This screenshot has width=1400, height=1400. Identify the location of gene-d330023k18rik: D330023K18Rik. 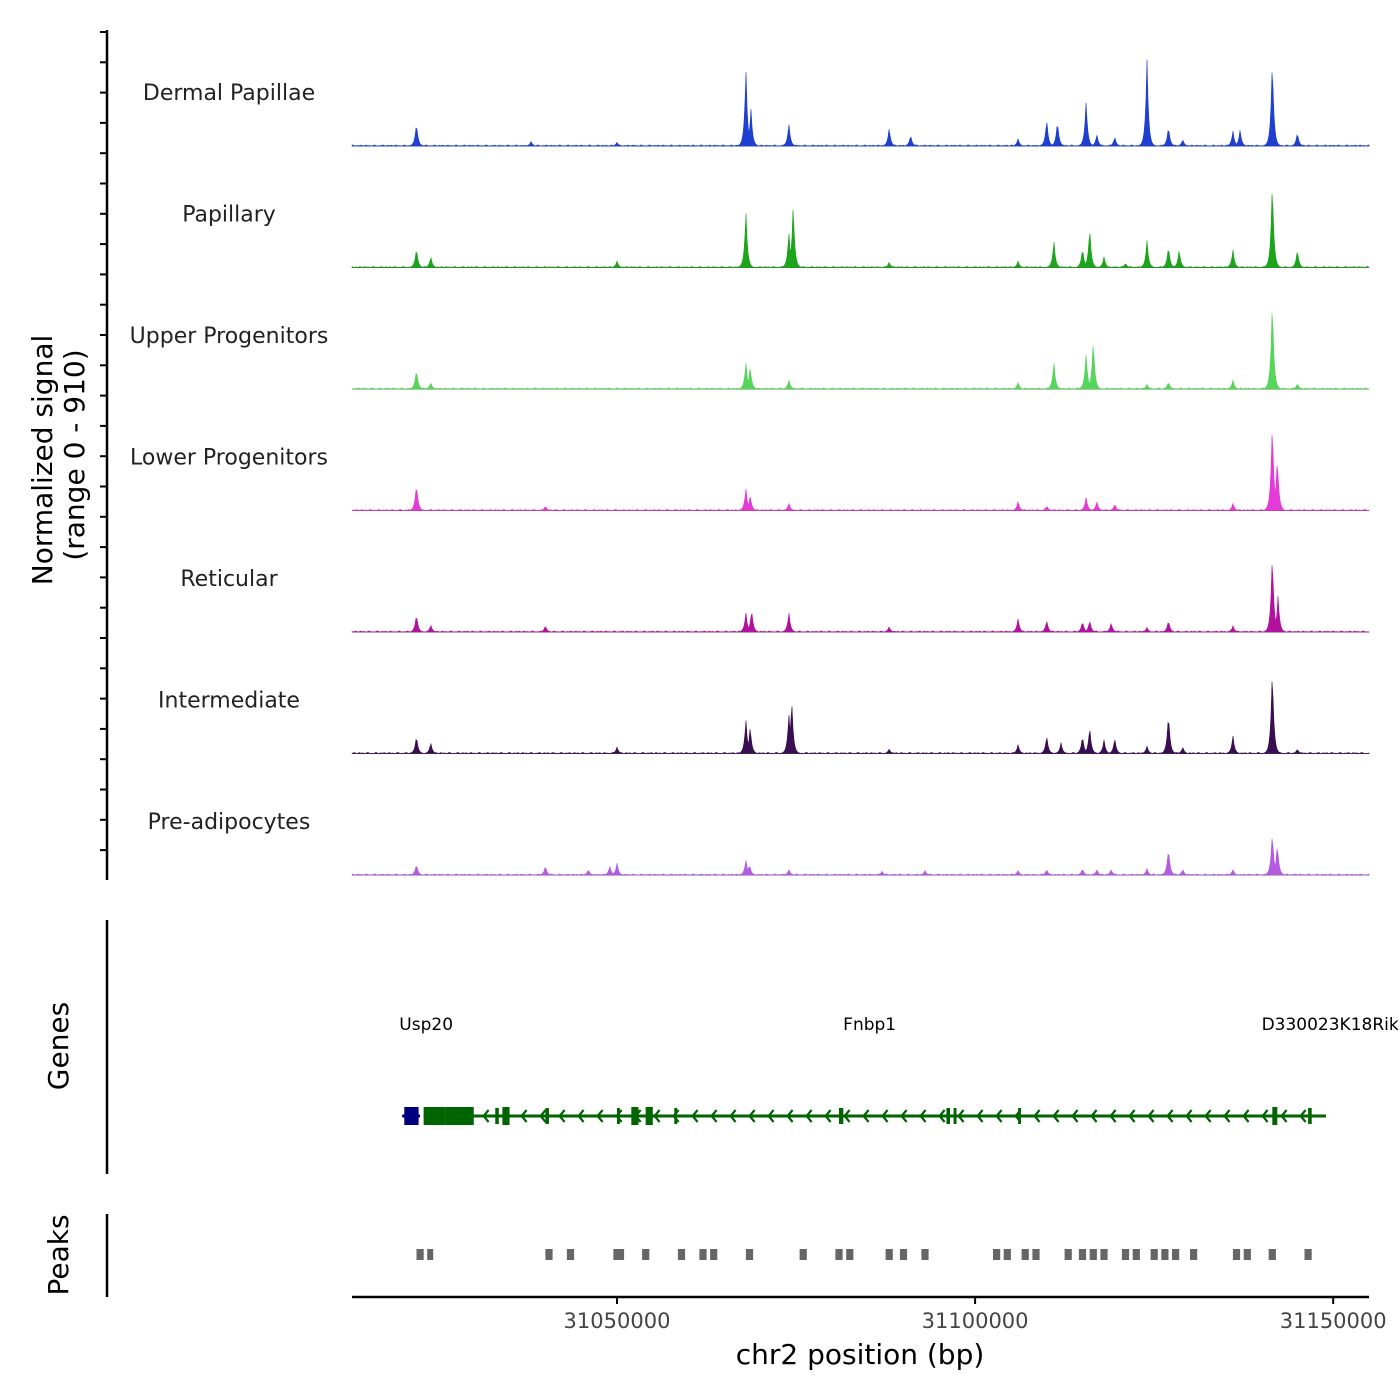
(1330, 1025).